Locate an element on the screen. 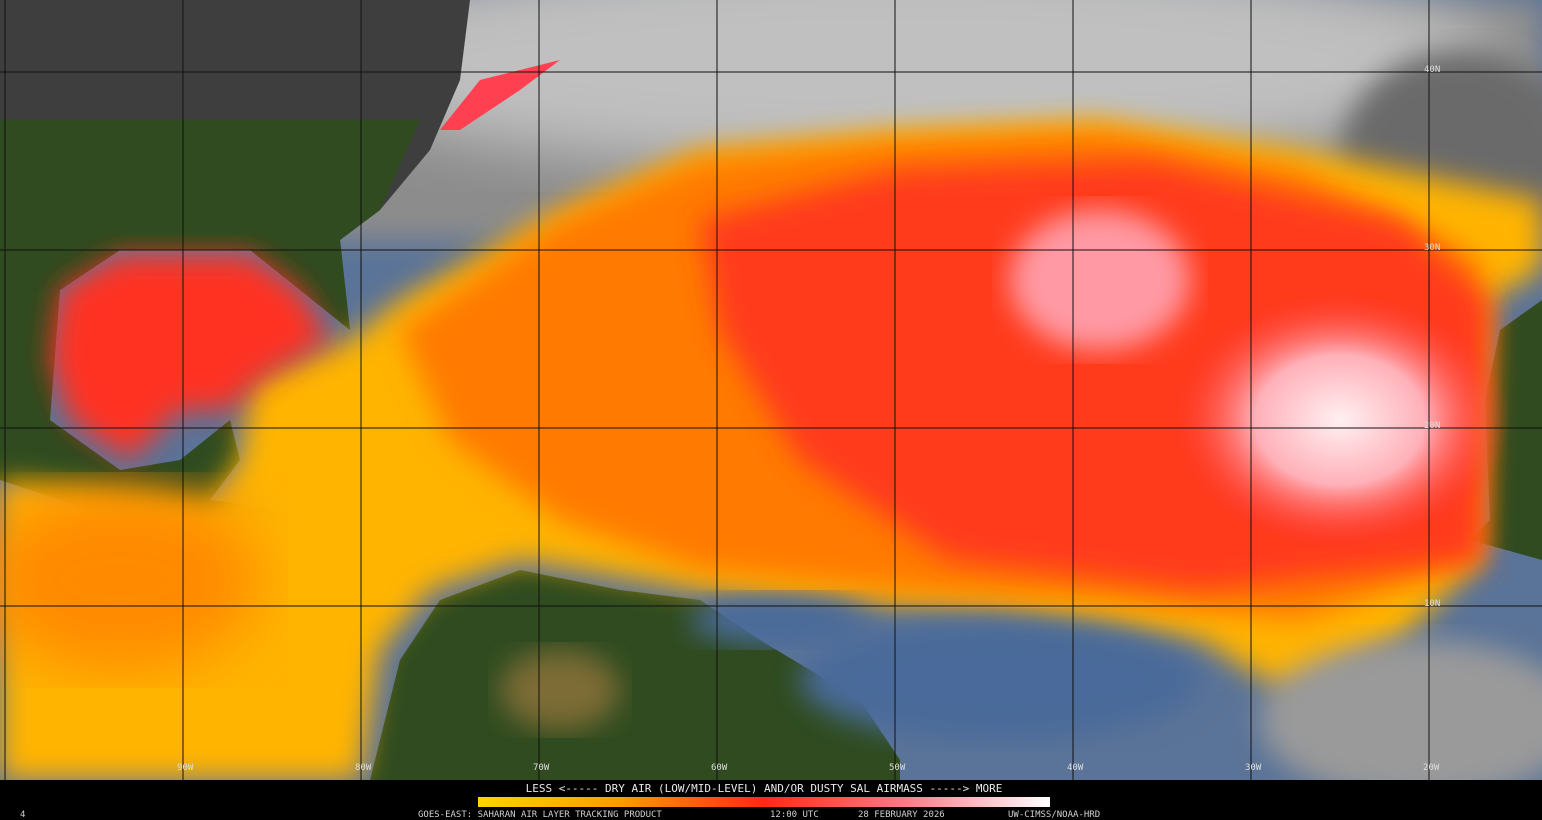 The image size is (1542, 820). latitude-label: 30N is located at coordinates (1432, 248).